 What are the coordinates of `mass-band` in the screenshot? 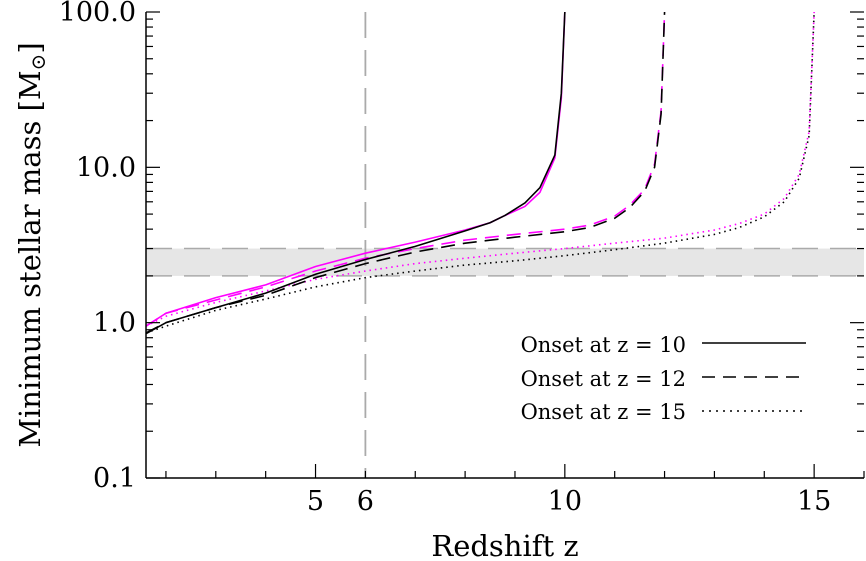 It's located at (505, 262).